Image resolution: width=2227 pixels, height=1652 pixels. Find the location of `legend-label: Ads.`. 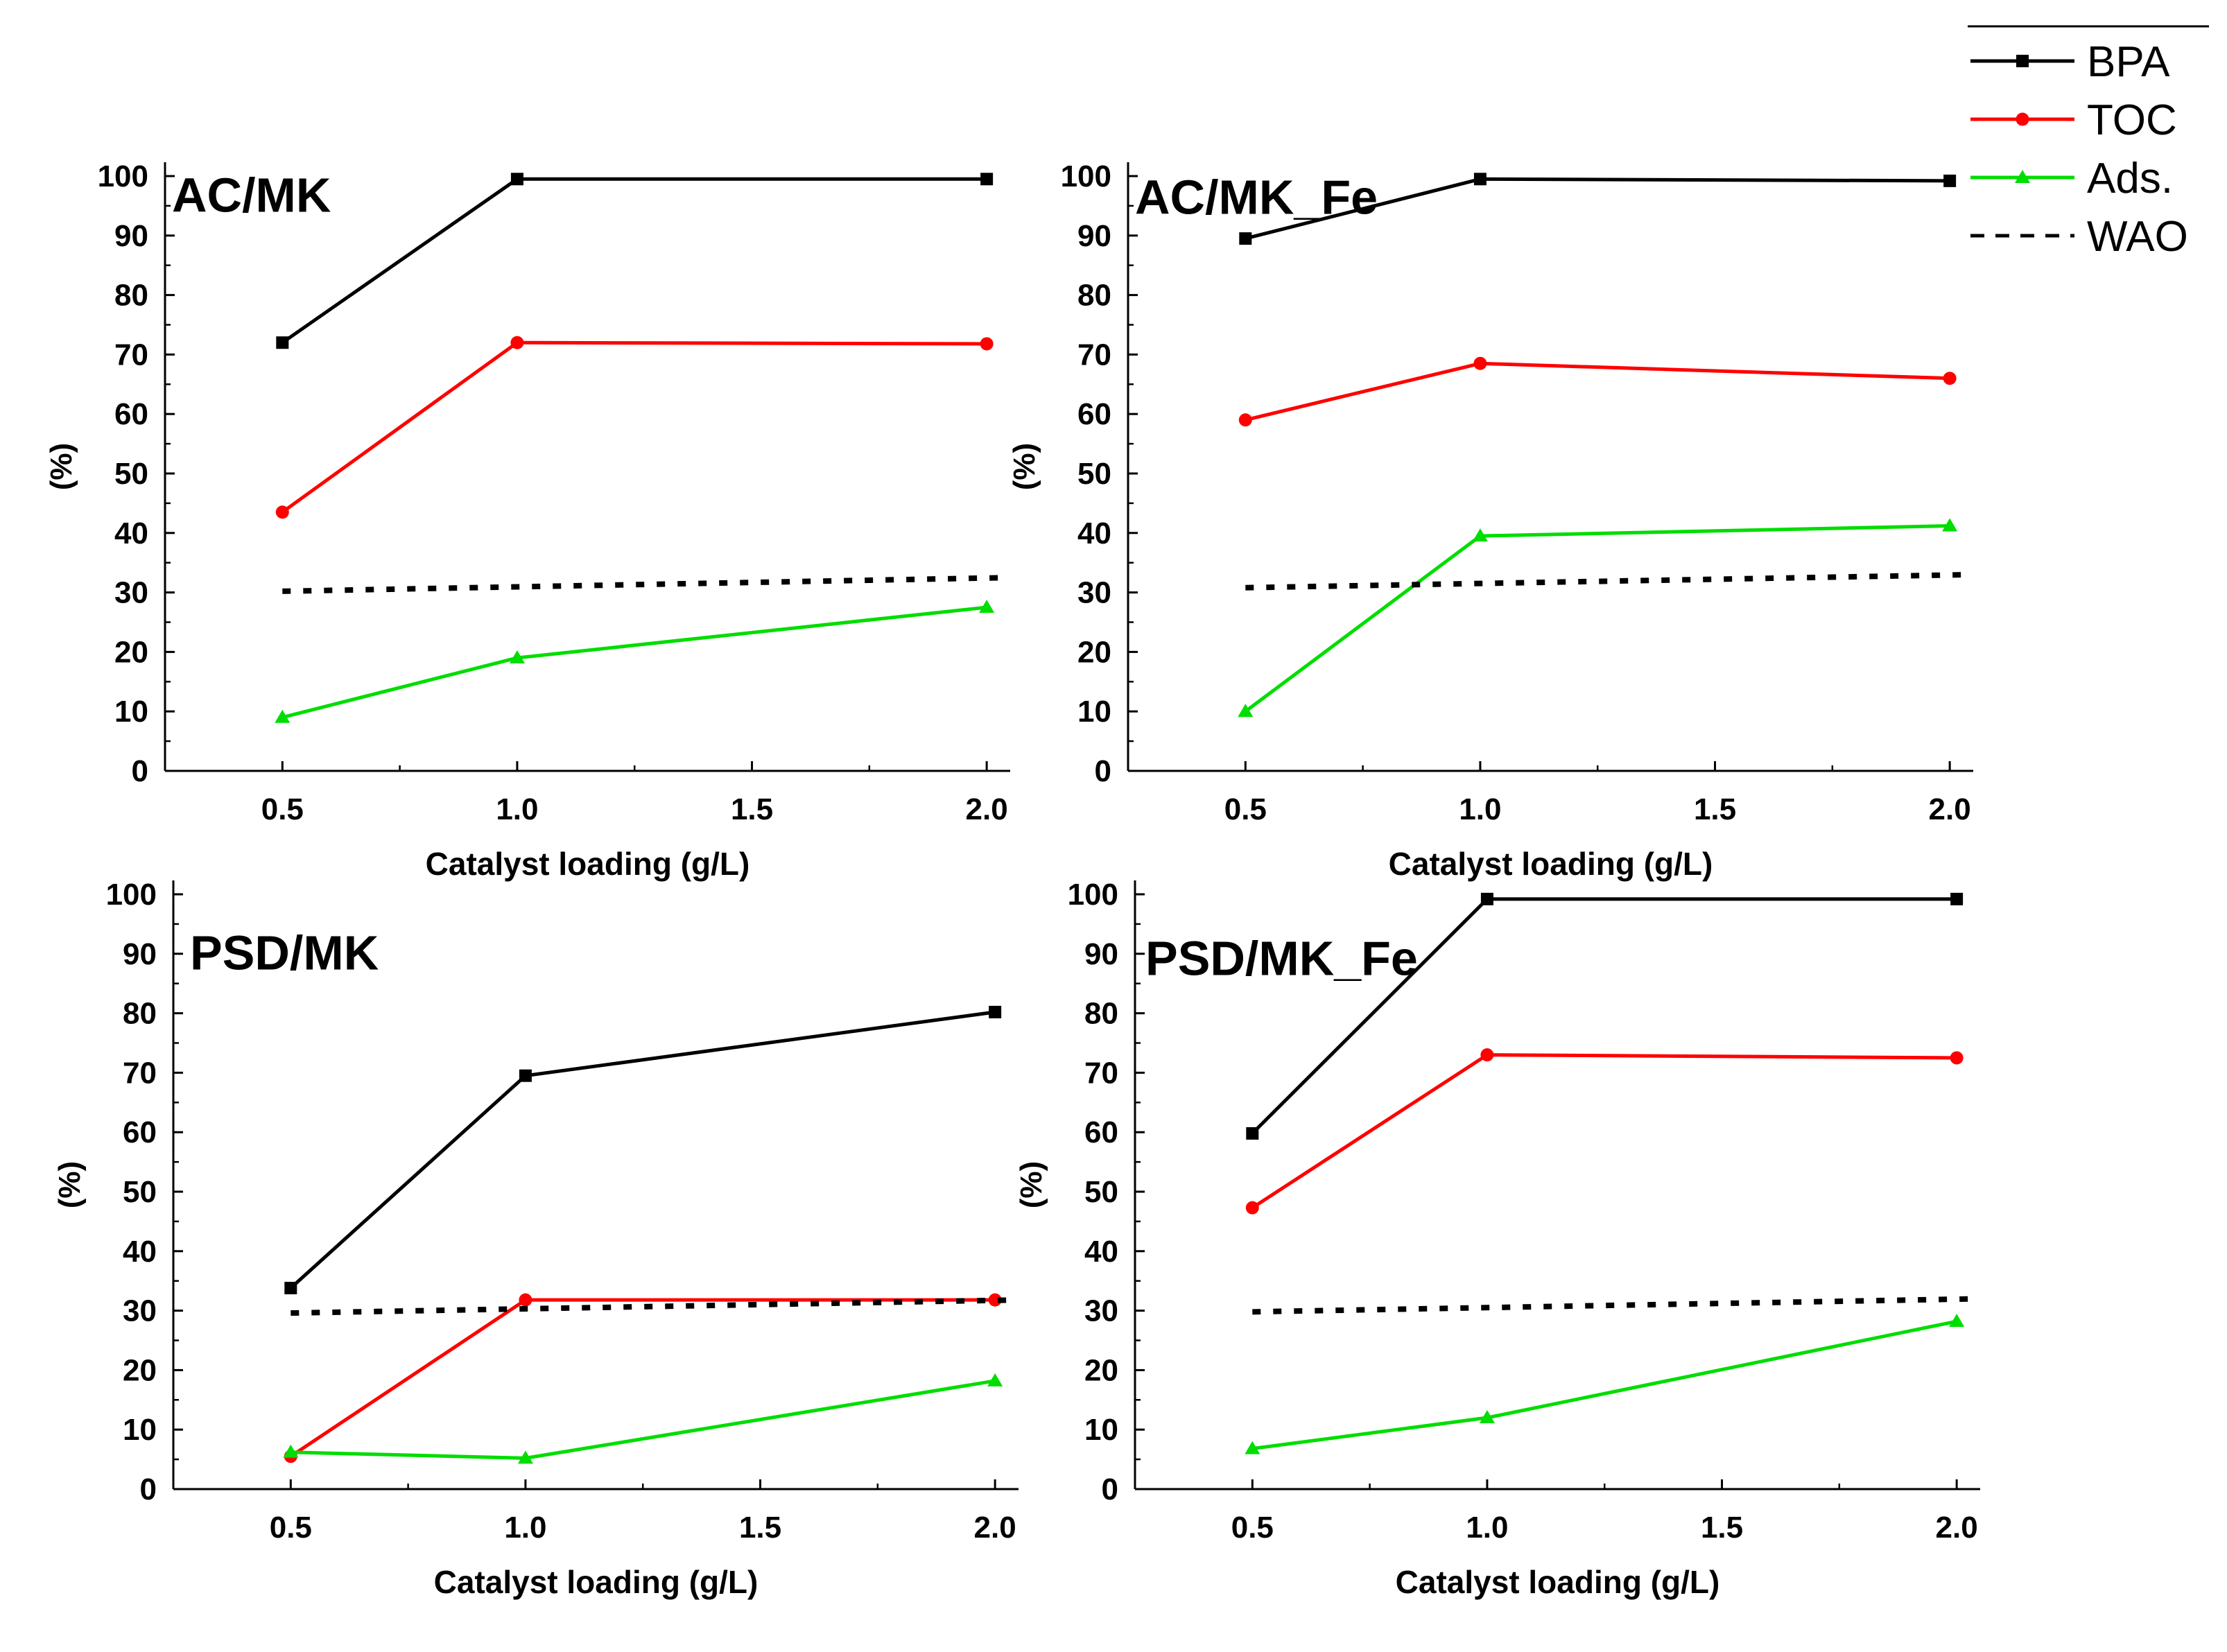

legend-label: Ads. is located at coordinates (2130, 178).